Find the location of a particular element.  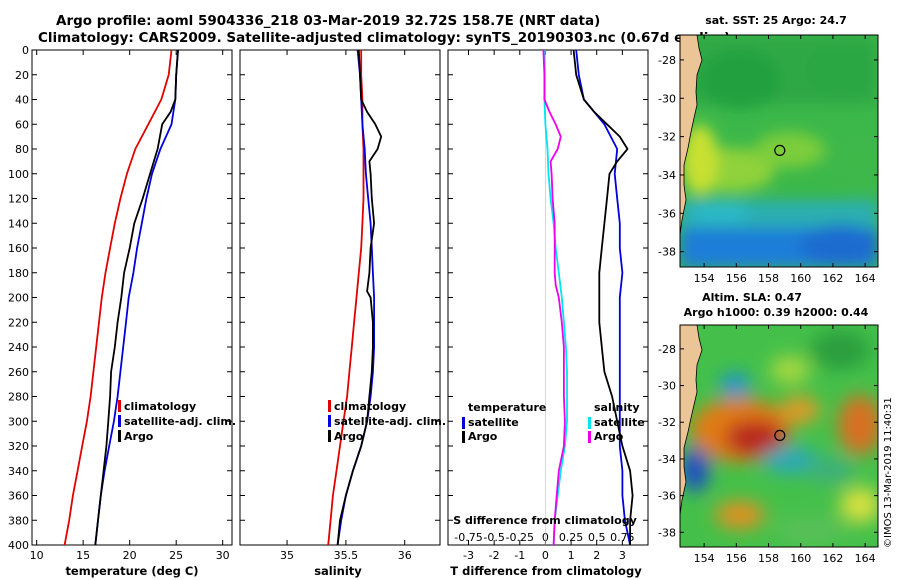

series-line-salinity-satellite is located at coordinates (555, 297).